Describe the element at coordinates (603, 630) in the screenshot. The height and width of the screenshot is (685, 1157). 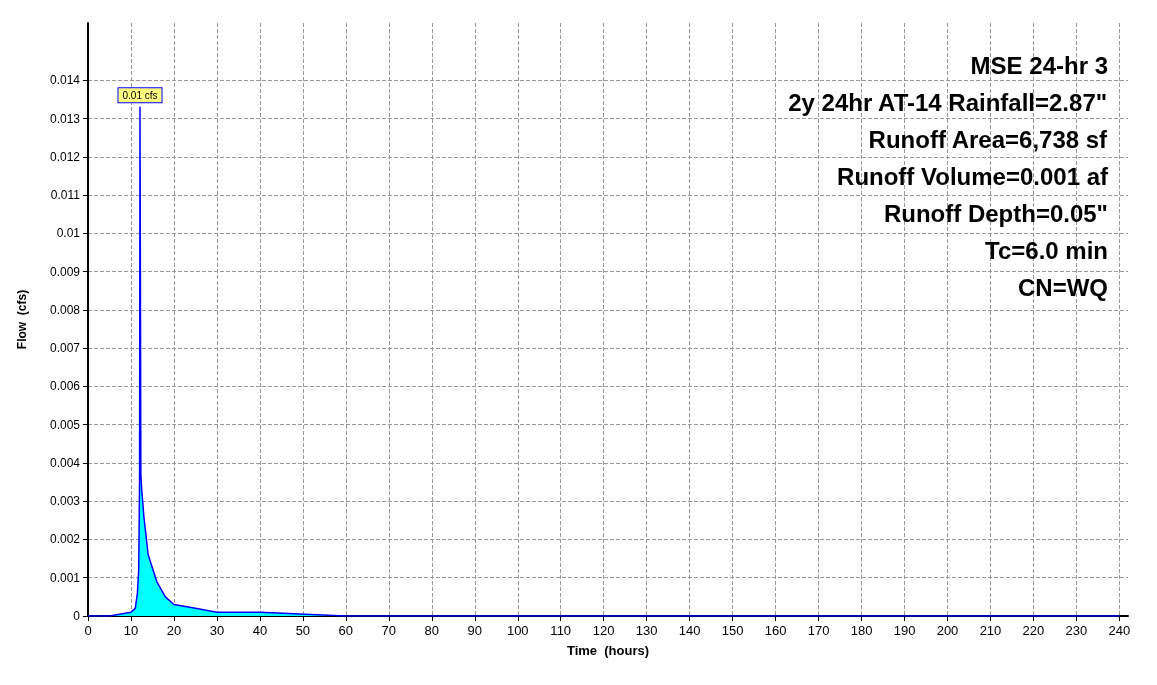
I see `x-tick-label: 120` at that location.